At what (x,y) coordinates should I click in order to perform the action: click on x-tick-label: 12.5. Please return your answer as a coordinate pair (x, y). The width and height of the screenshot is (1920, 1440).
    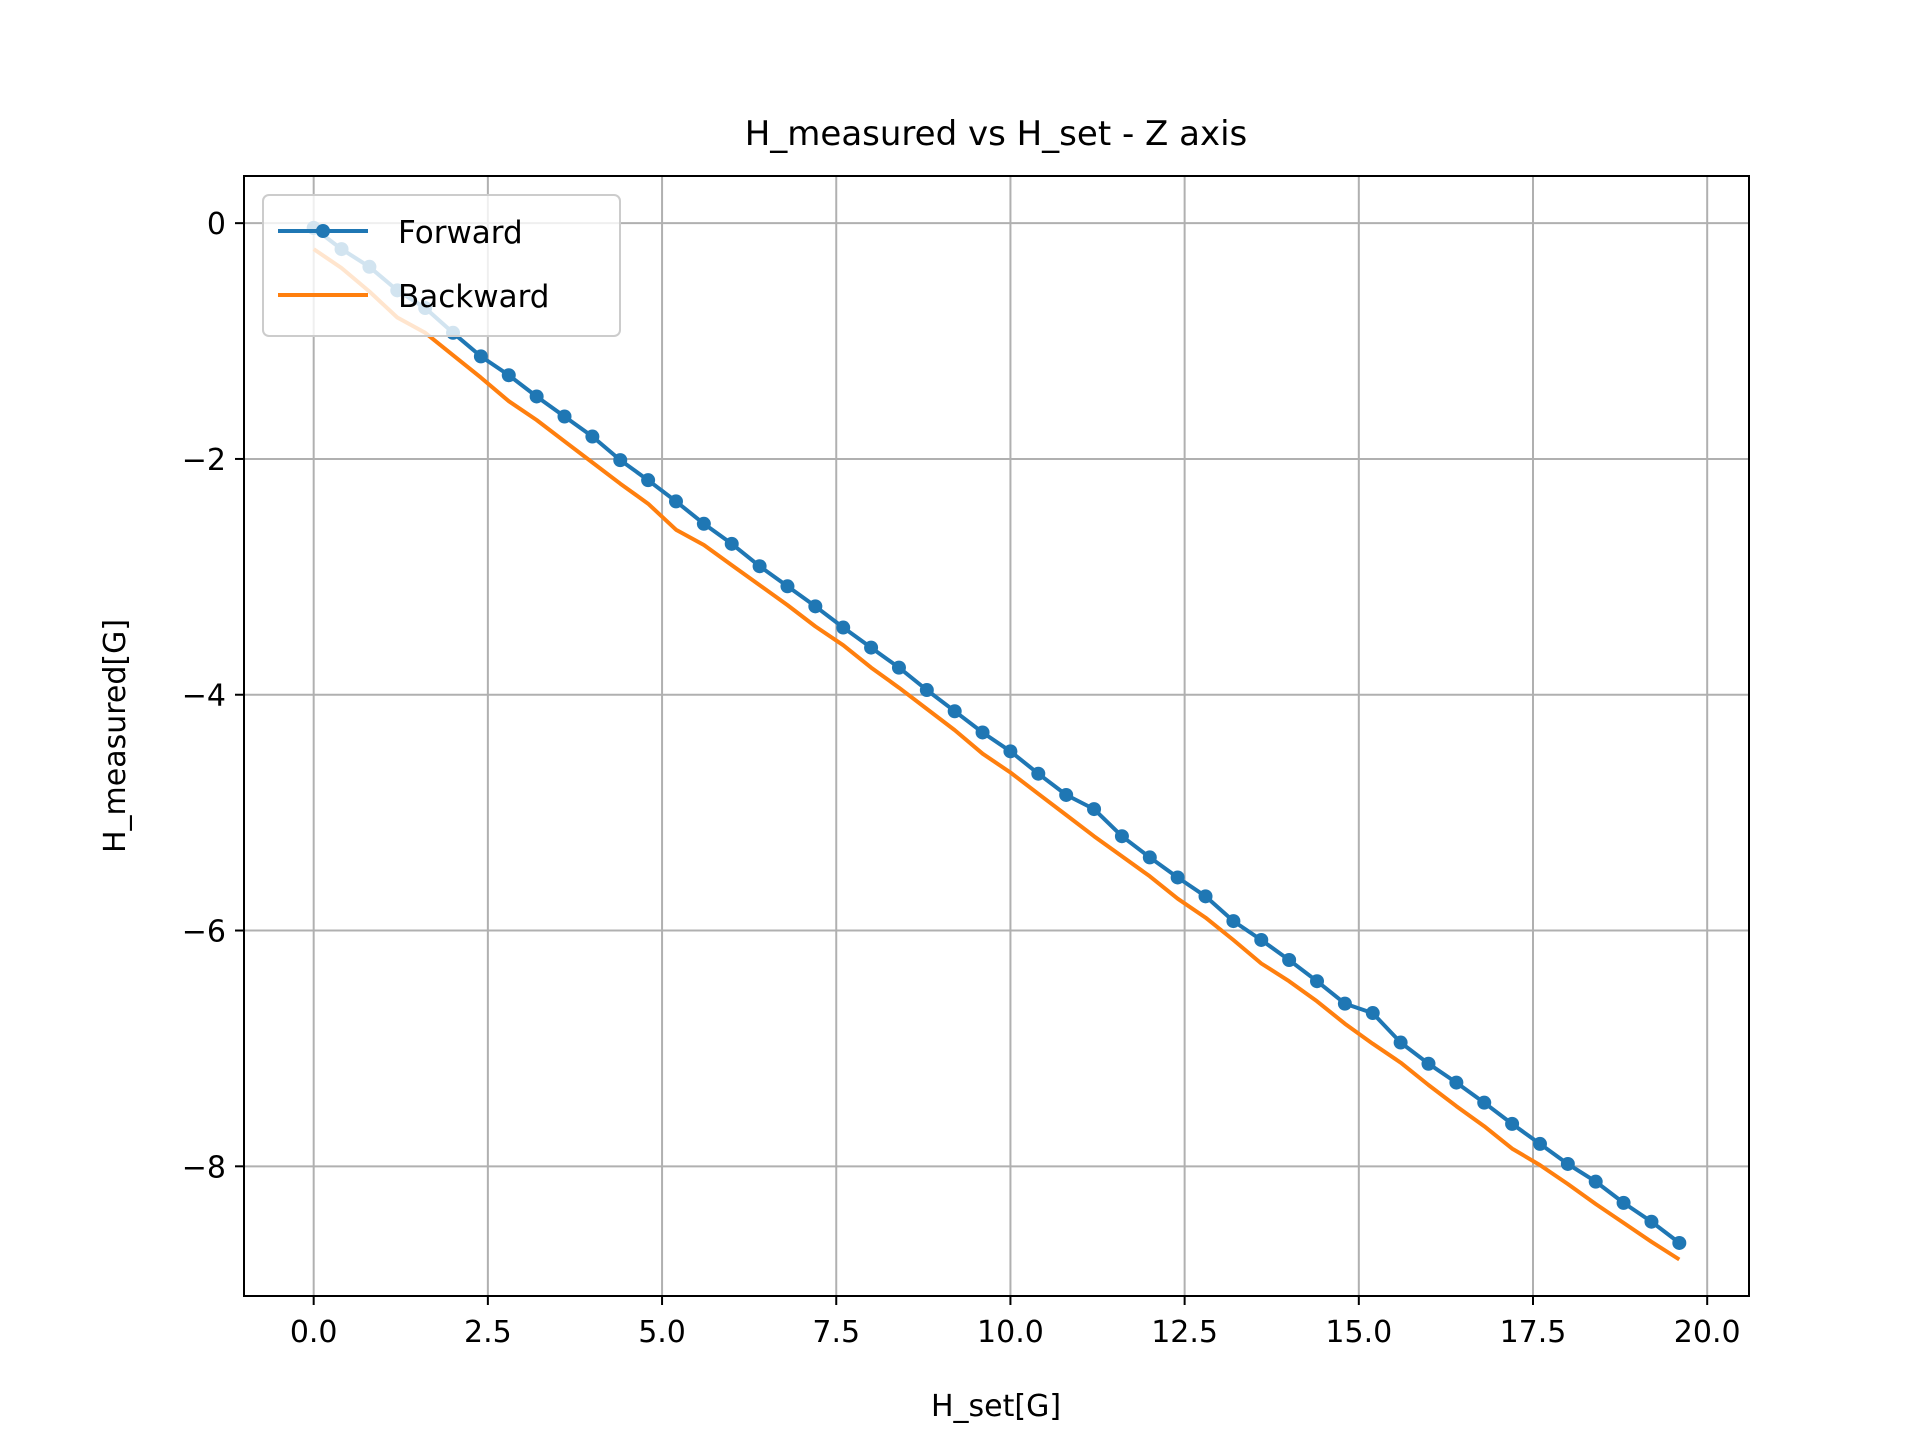
    Looking at the image, I should click on (1184, 1332).